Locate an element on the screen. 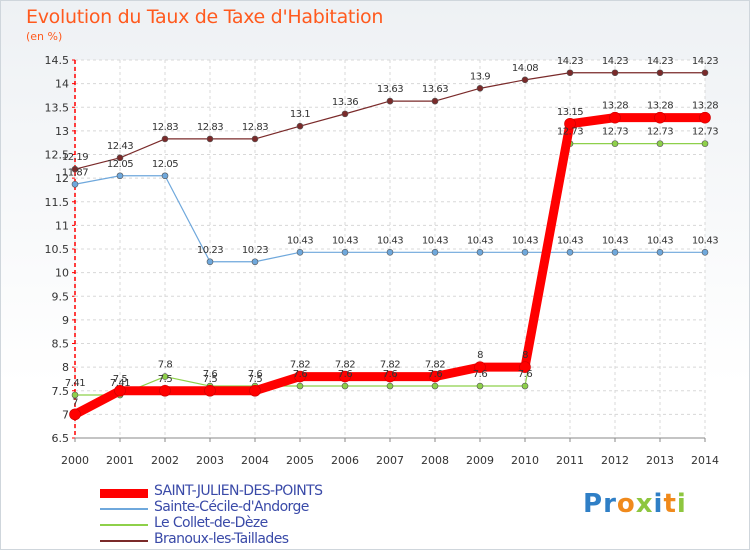  proxiti-logo: Proxiti is located at coordinates (635, 504).